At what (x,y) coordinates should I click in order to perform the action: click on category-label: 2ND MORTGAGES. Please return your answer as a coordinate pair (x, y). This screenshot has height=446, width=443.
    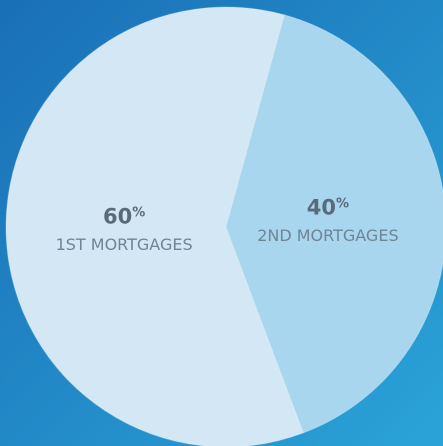
    Looking at the image, I should click on (327, 235).